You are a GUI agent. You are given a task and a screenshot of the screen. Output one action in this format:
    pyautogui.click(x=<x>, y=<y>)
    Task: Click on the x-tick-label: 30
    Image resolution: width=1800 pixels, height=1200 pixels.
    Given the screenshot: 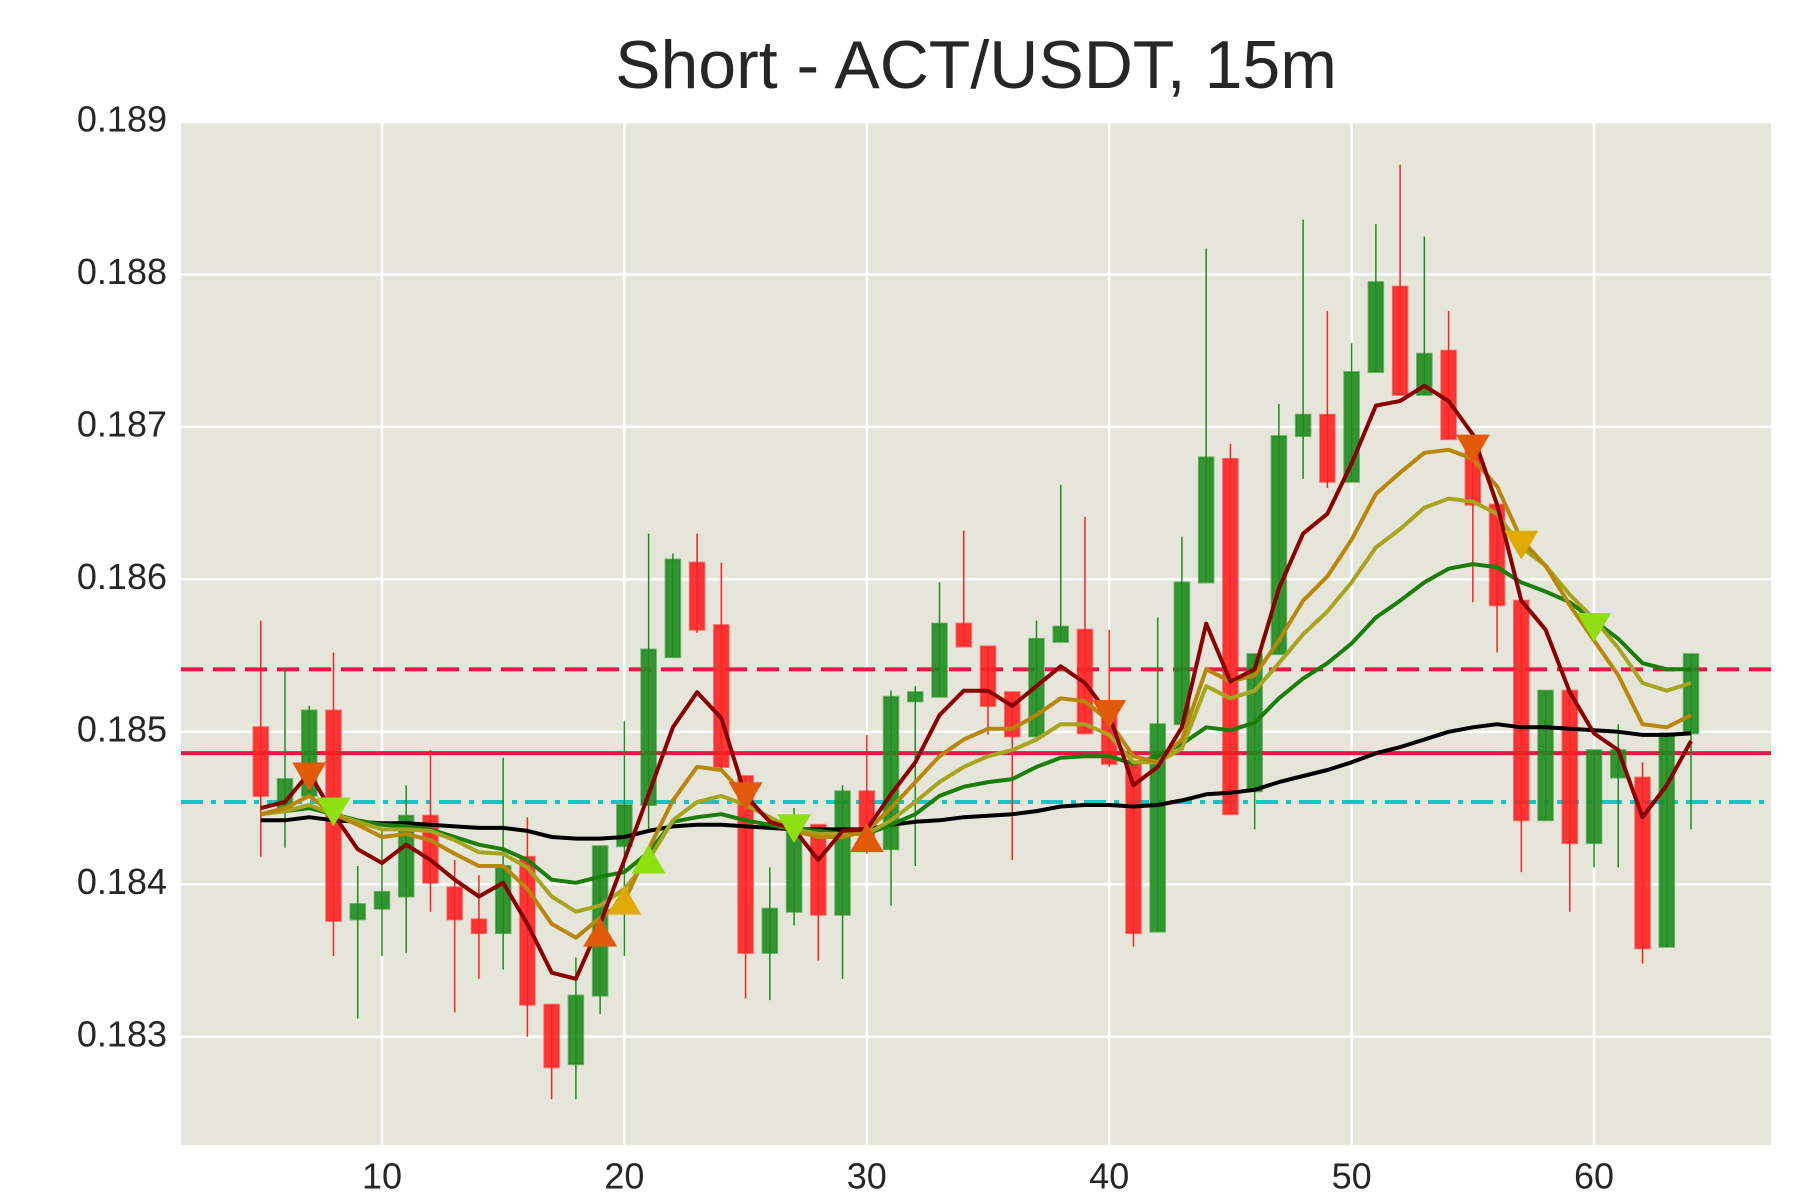 What is the action you would take?
    pyautogui.click(x=867, y=1176)
    